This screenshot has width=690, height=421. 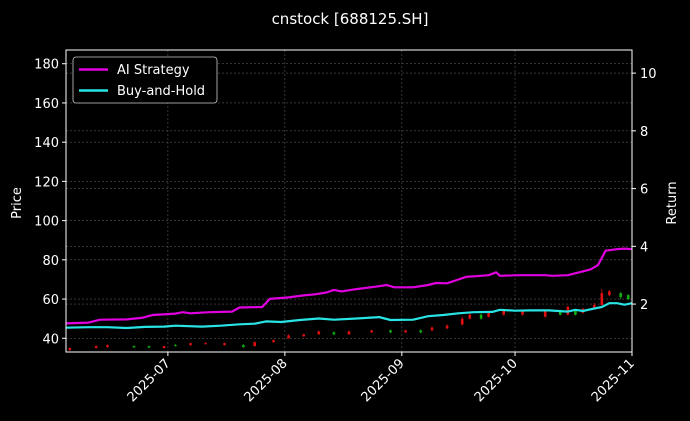 What do you see at coordinates (46, 143) in the screenshot?
I see `y-tick-label: 140` at bounding box center [46, 143].